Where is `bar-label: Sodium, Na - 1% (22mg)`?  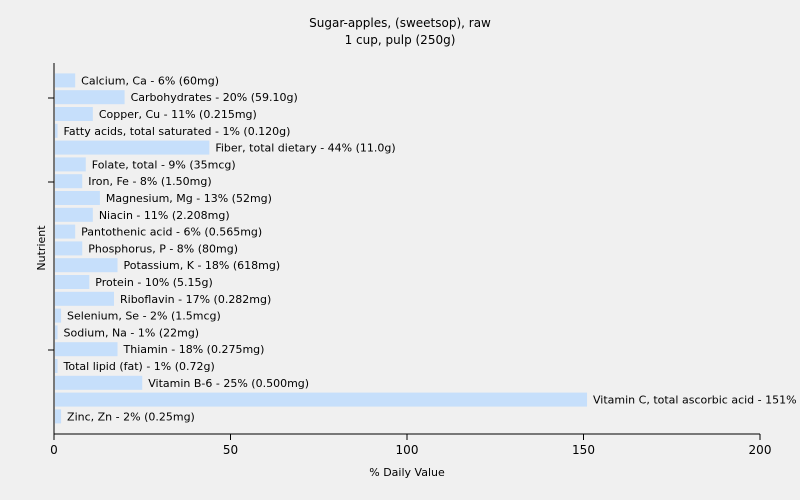 bar-label: Sodium, Na - 1% (22mg) is located at coordinates (132, 332).